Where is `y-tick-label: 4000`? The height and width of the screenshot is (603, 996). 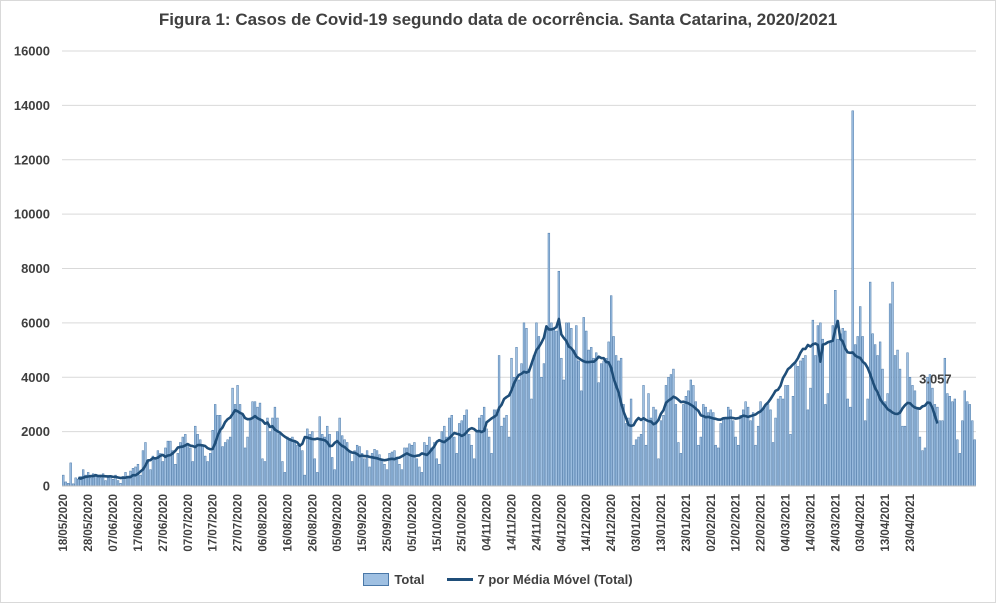
y-tick-label: 4000 is located at coordinates (35, 377).